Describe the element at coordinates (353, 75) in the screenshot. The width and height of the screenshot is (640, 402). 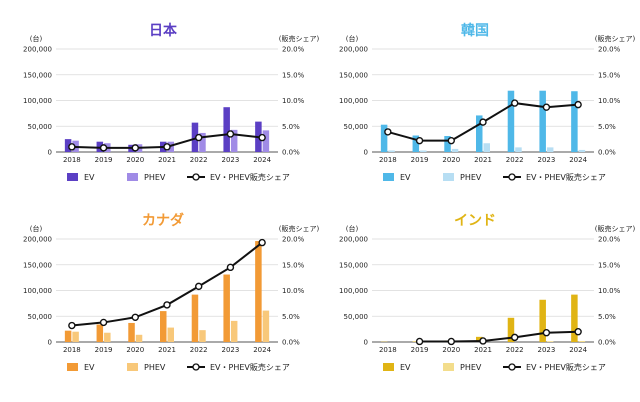
I see `y-tick-label-left: 150,000` at that location.